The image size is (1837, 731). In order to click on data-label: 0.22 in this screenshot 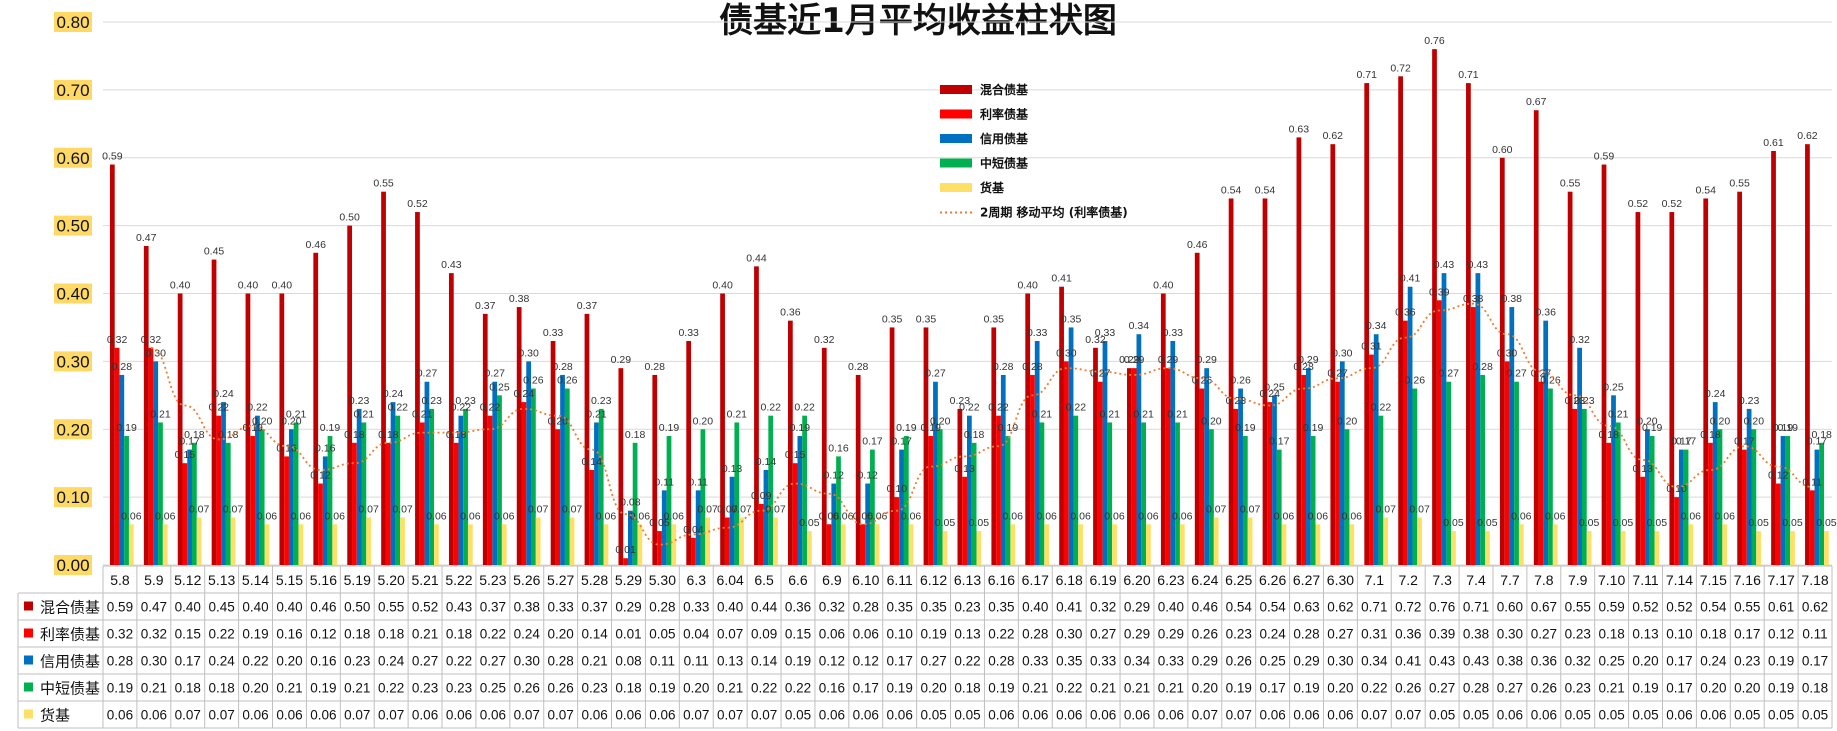, I will do `click(770, 408)`.